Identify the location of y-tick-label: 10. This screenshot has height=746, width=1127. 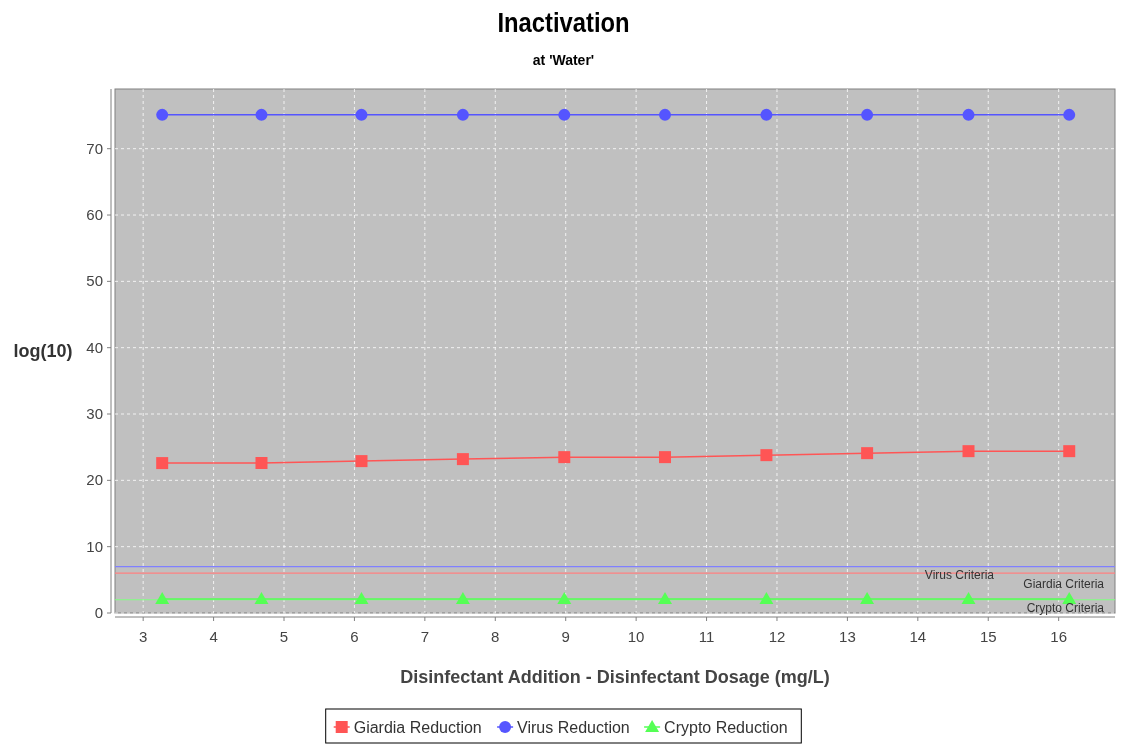
(94, 546).